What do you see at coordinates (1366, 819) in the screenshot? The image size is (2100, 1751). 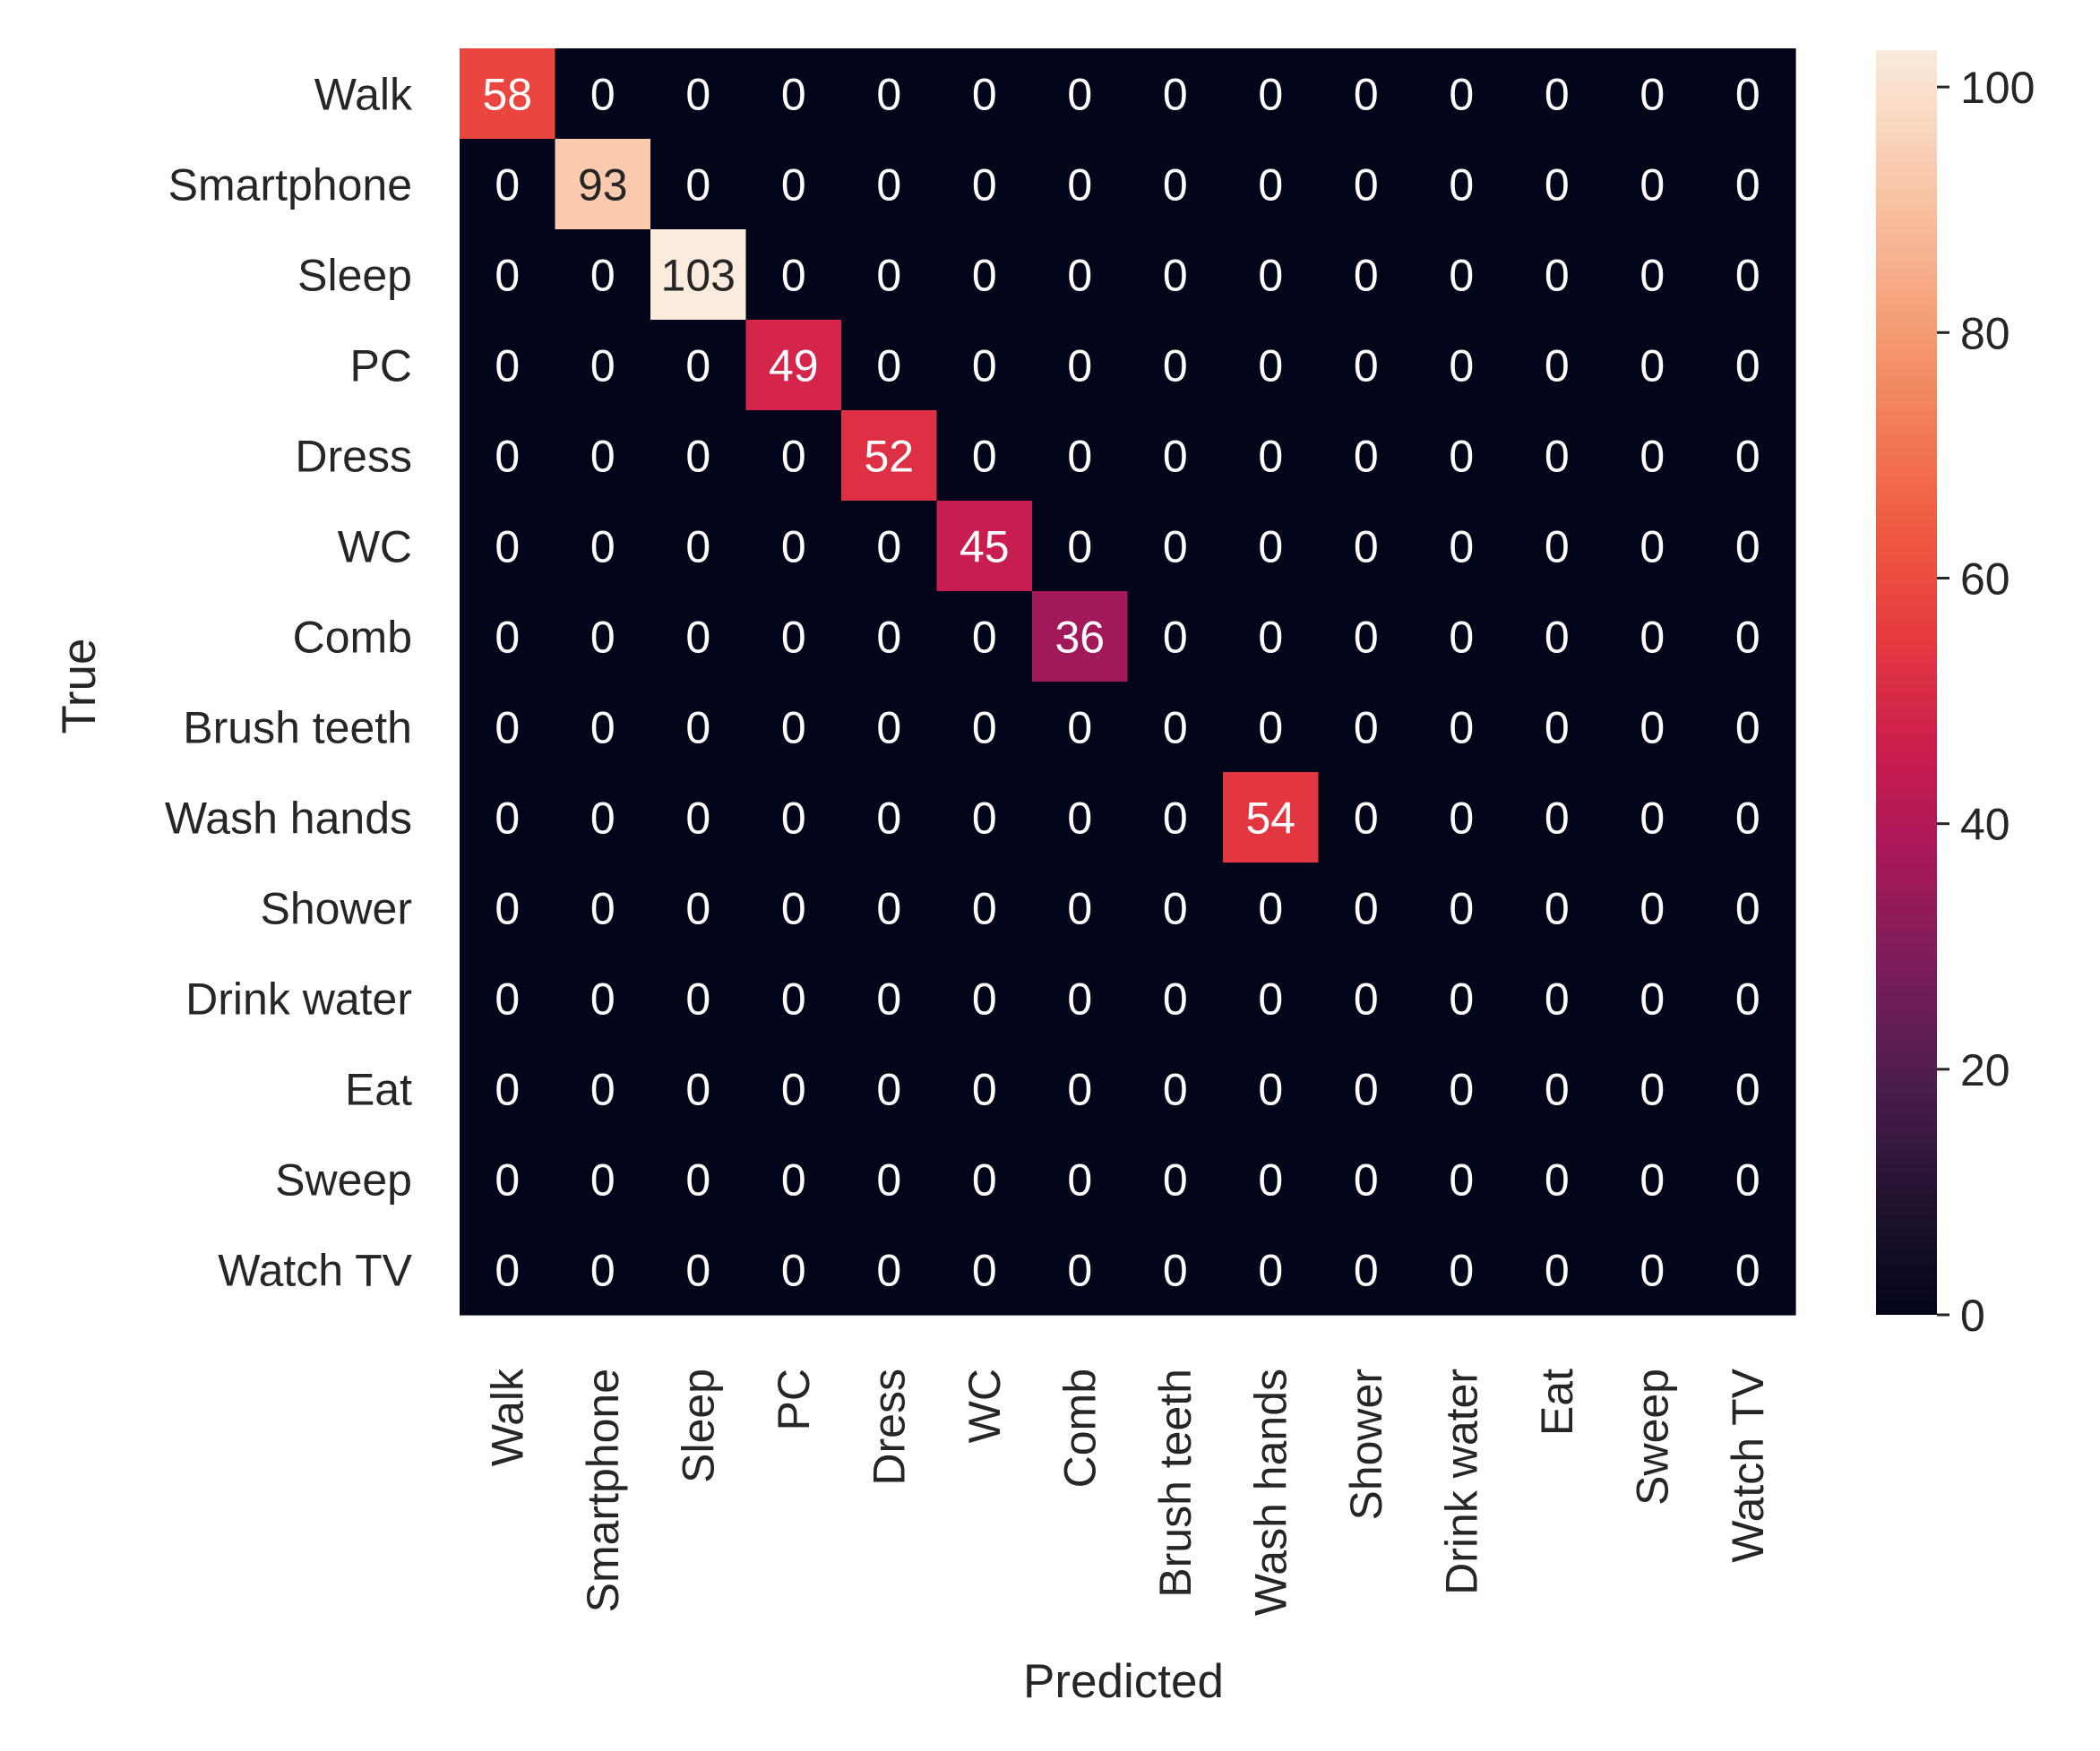 I see `cell-value-8-9: 0` at bounding box center [1366, 819].